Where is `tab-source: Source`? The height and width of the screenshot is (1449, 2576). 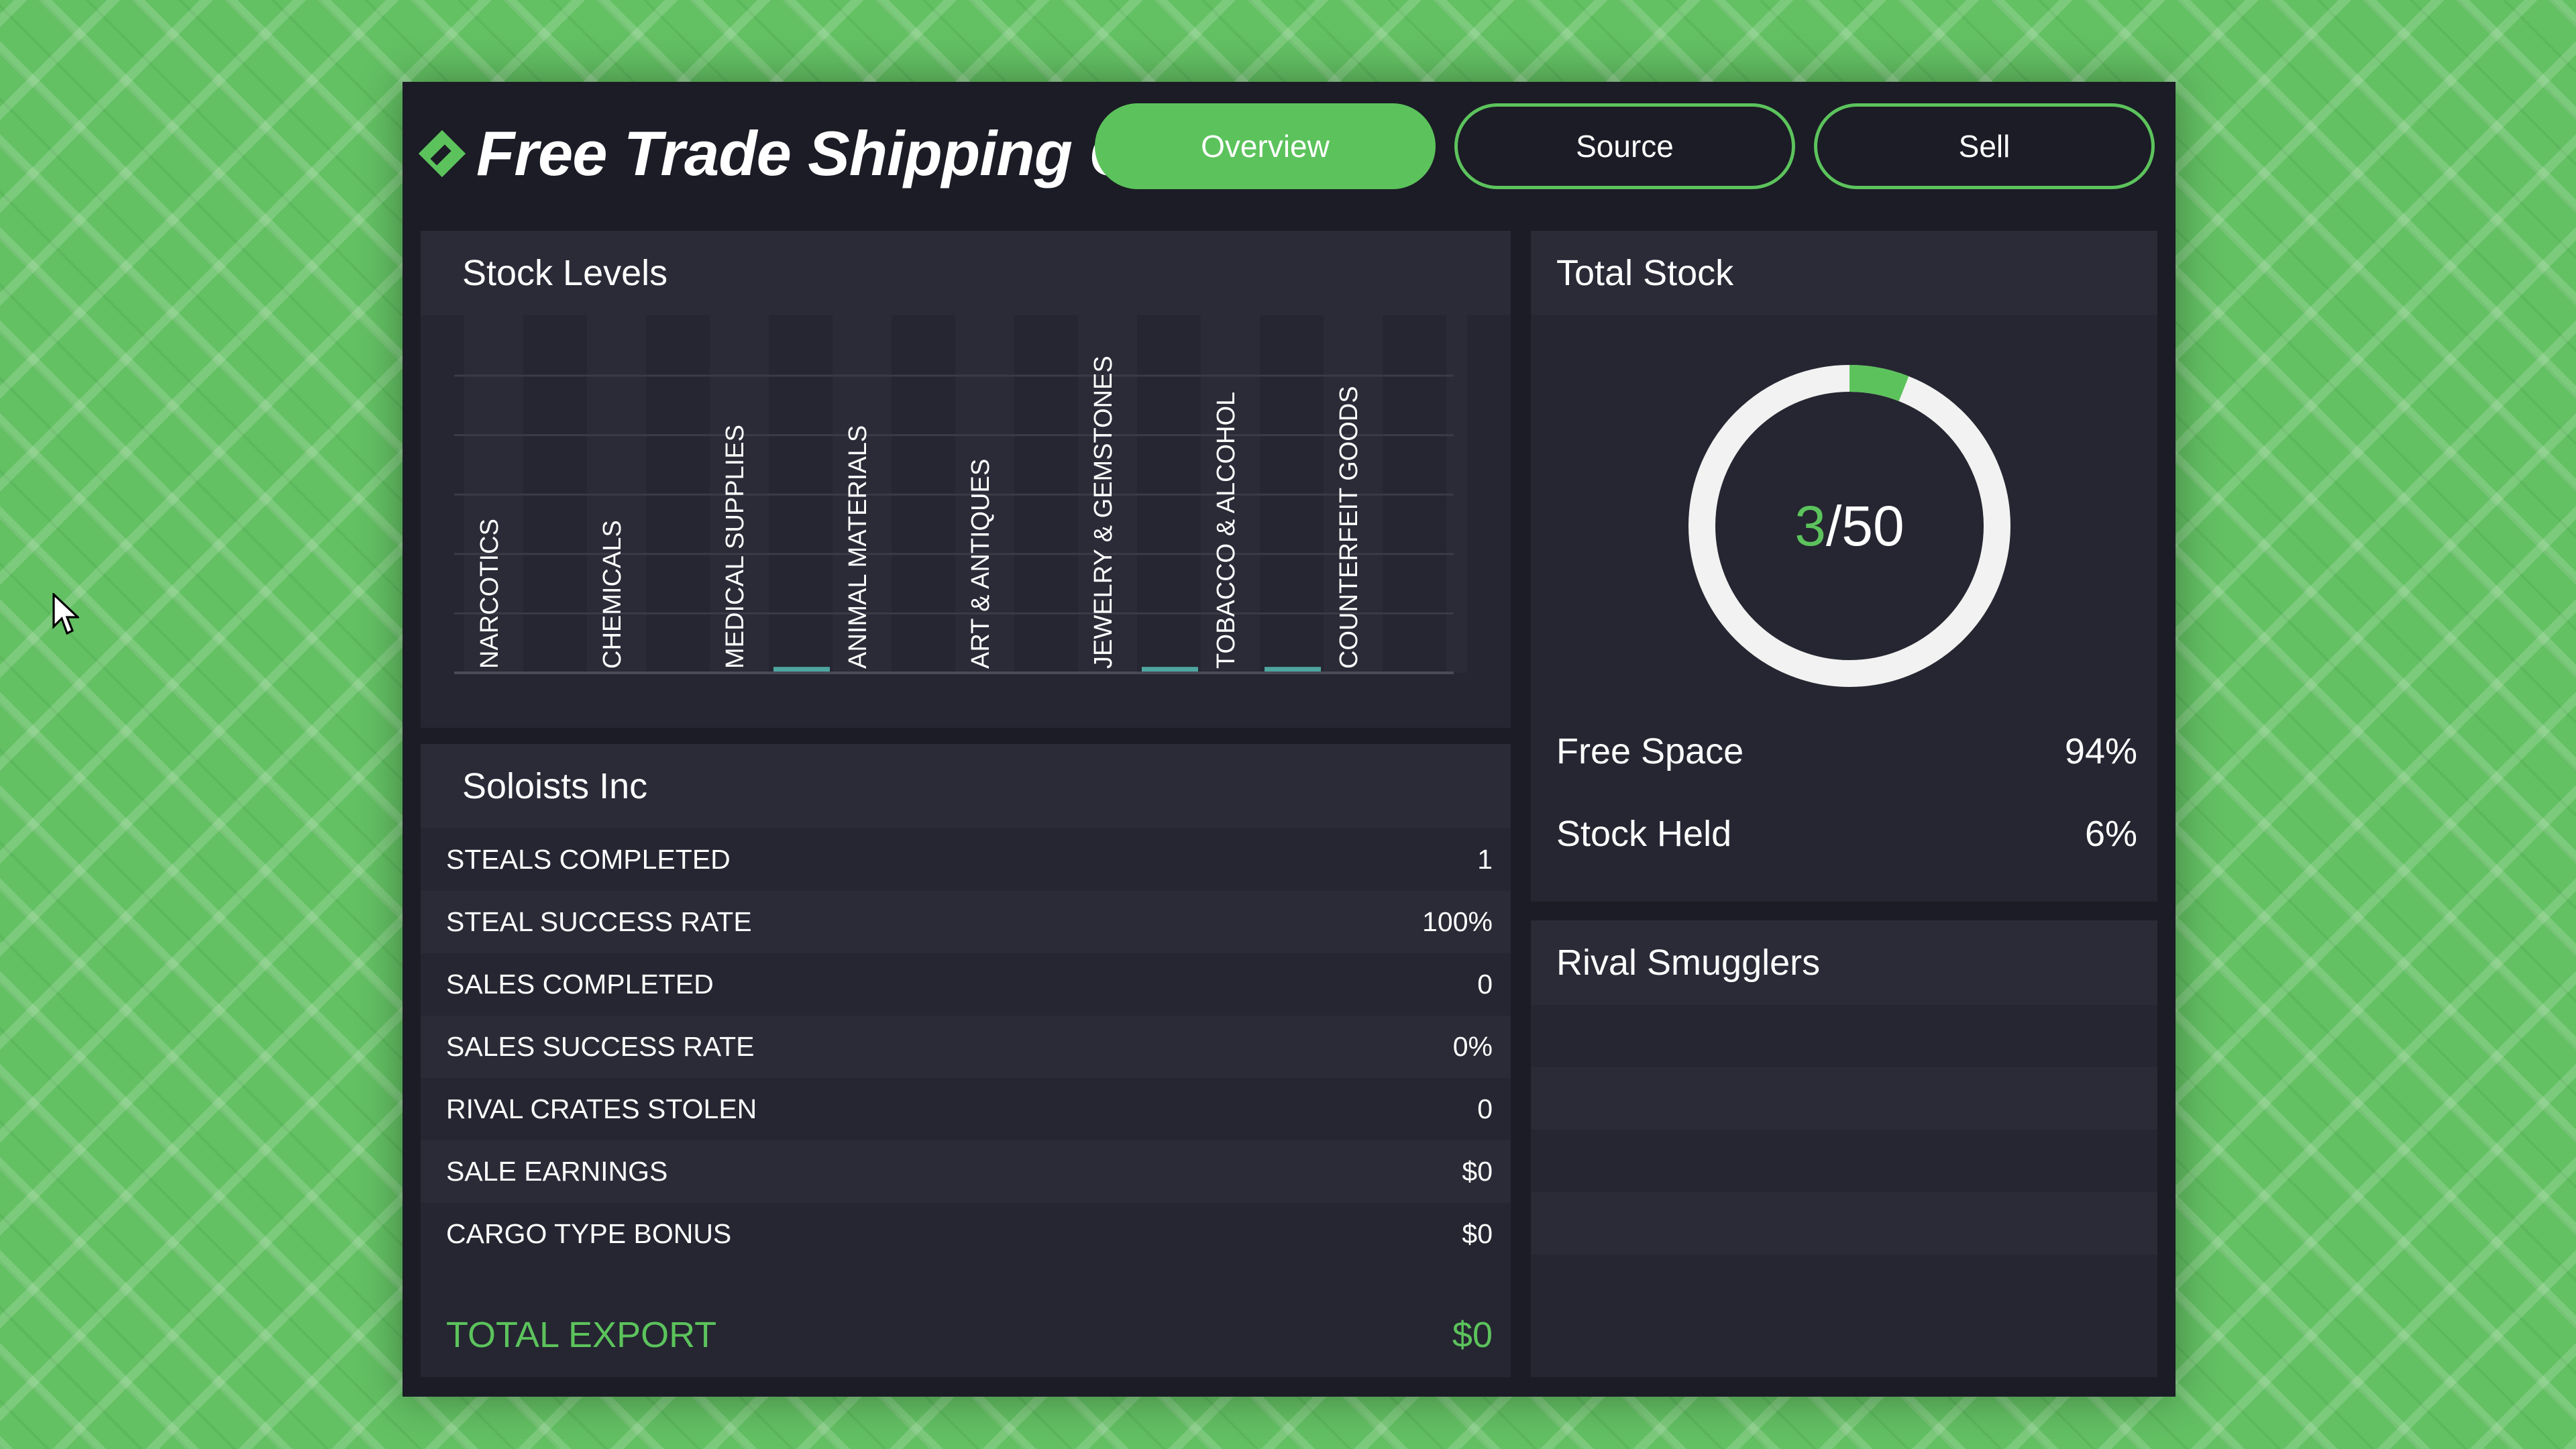 tab-source: Source is located at coordinates (1624, 146).